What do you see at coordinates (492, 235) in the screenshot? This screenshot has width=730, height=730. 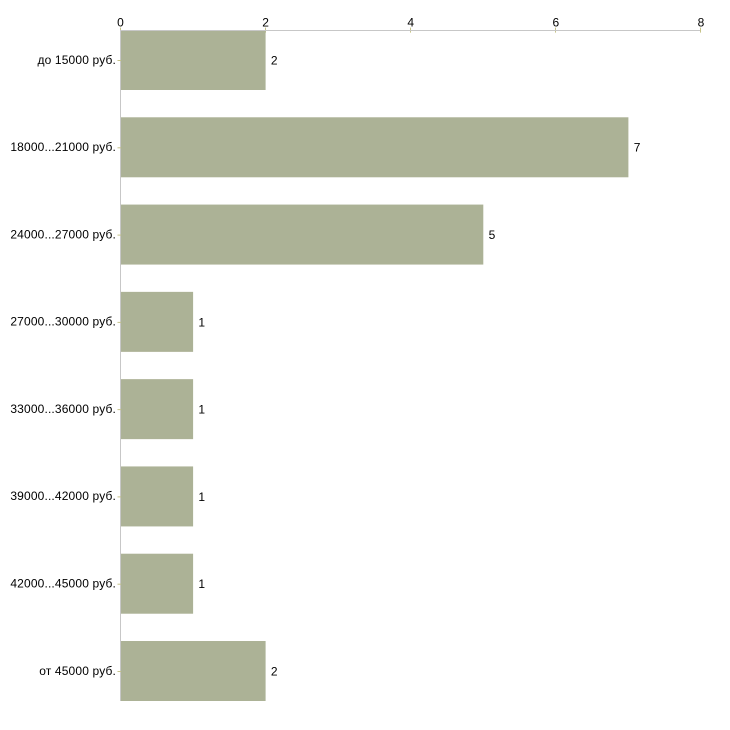 I see `svg-text: 5` at bounding box center [492, 235].